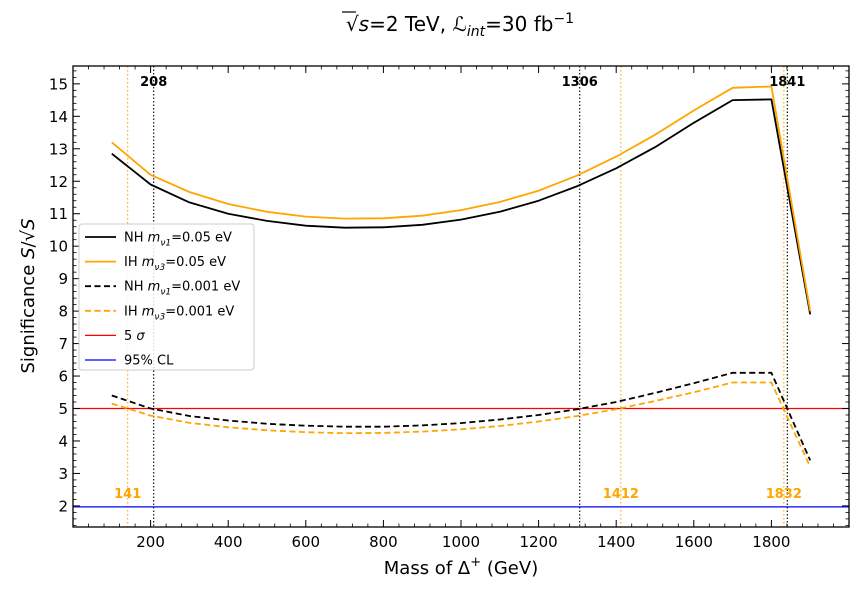 This screenshot has height=590, width=857. What do you see at coordinates (63, 441) in the screenshot?
I see `y-tick-label: 4` at bounding box center [63, 441].